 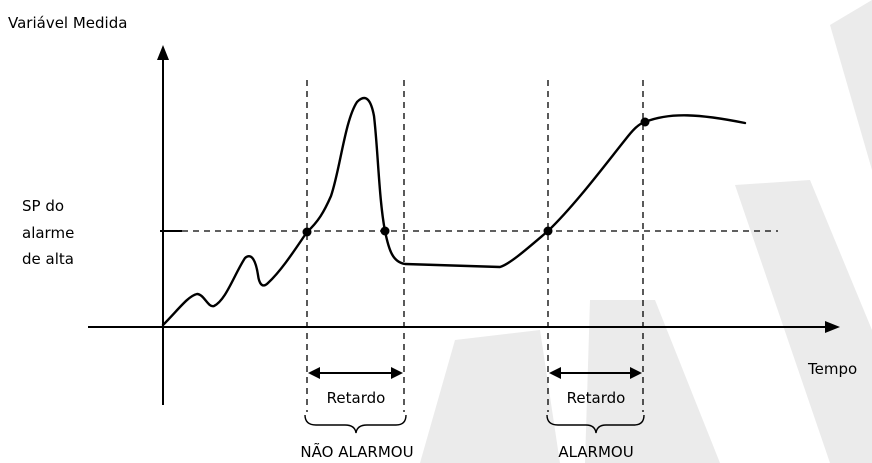 I want to click on delay-arrow-2-head-right, so click(x=636, y=373).